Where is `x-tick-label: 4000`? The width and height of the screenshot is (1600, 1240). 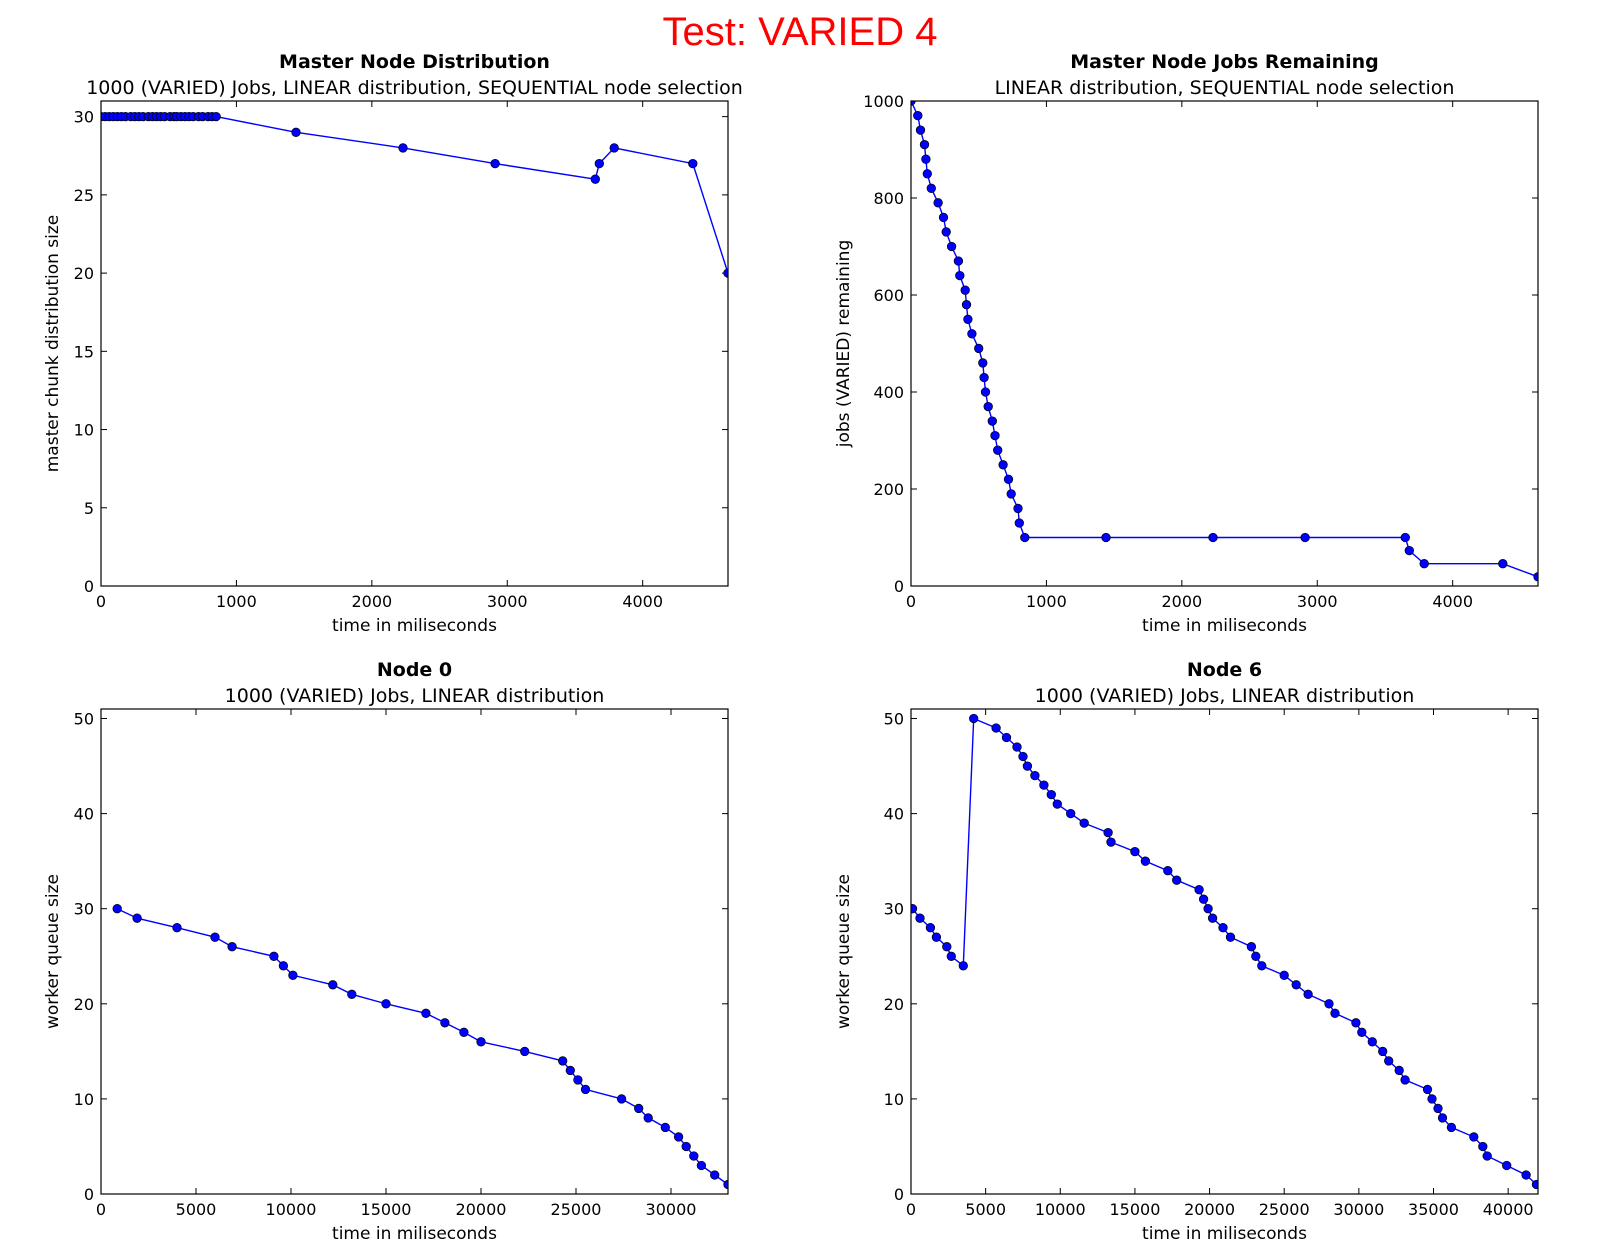 x-tick-label: 4000 is located at coordinates (1452, 601).